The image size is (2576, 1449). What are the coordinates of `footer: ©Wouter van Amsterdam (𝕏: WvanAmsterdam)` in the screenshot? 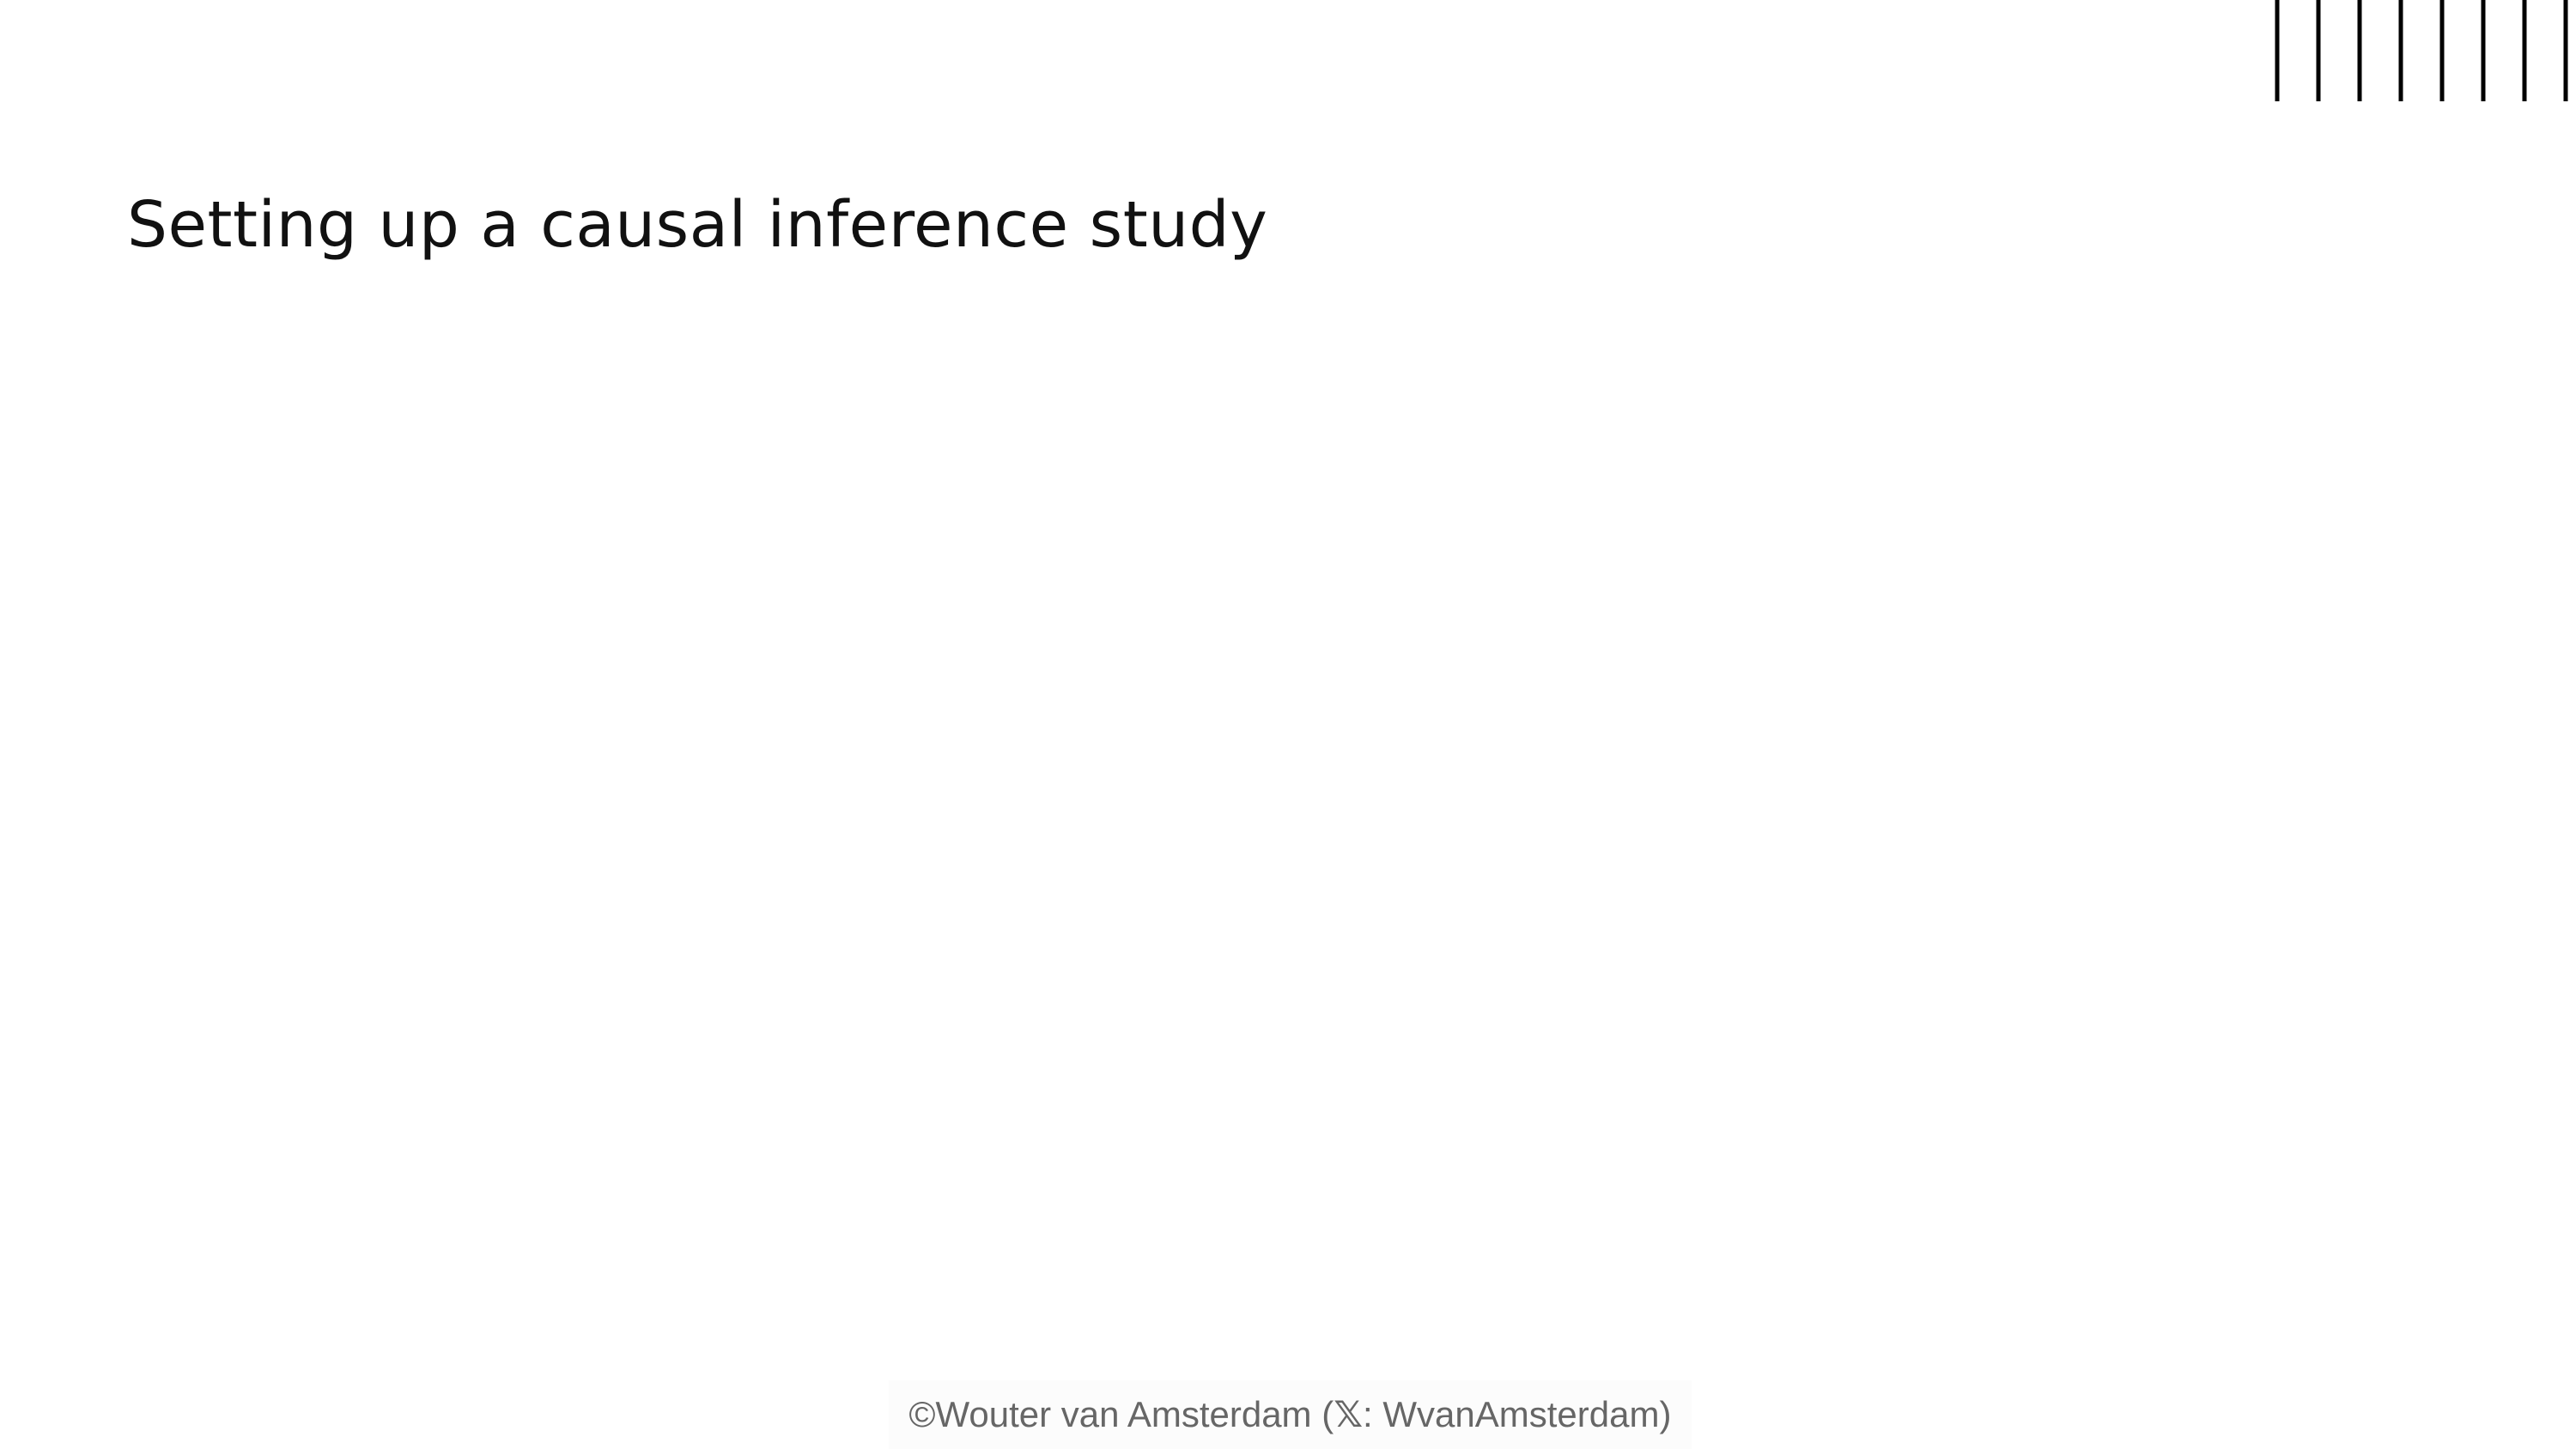 It's located at (1290, 1414).